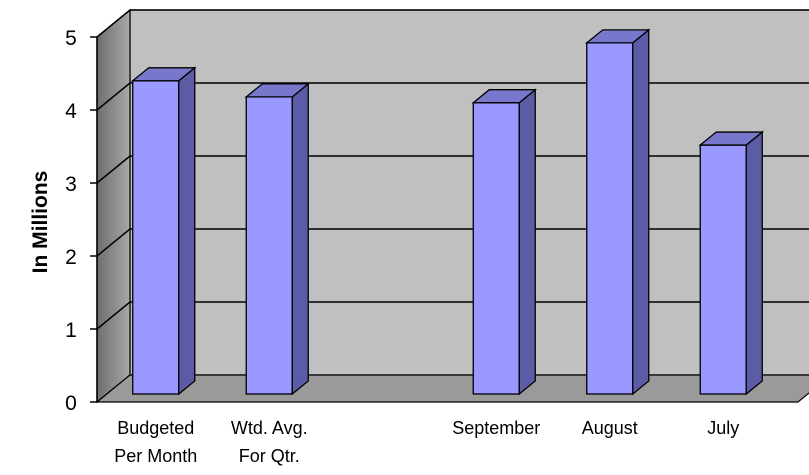 The image size is (809, 475). I want to click on x-tick-label: August, so click(610, 428).